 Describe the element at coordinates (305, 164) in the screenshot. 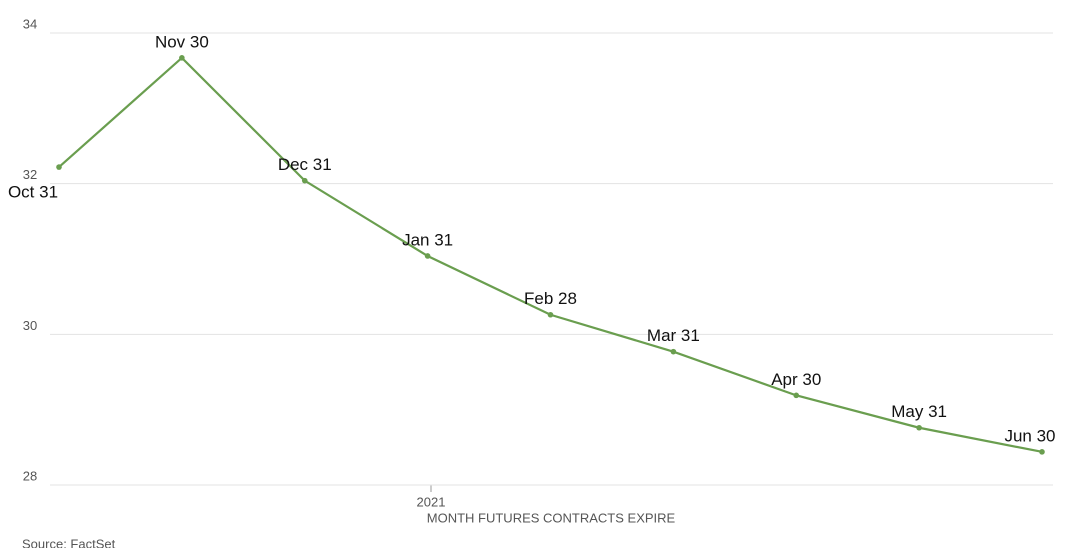

I see `point-label: Dec 31` at that location.